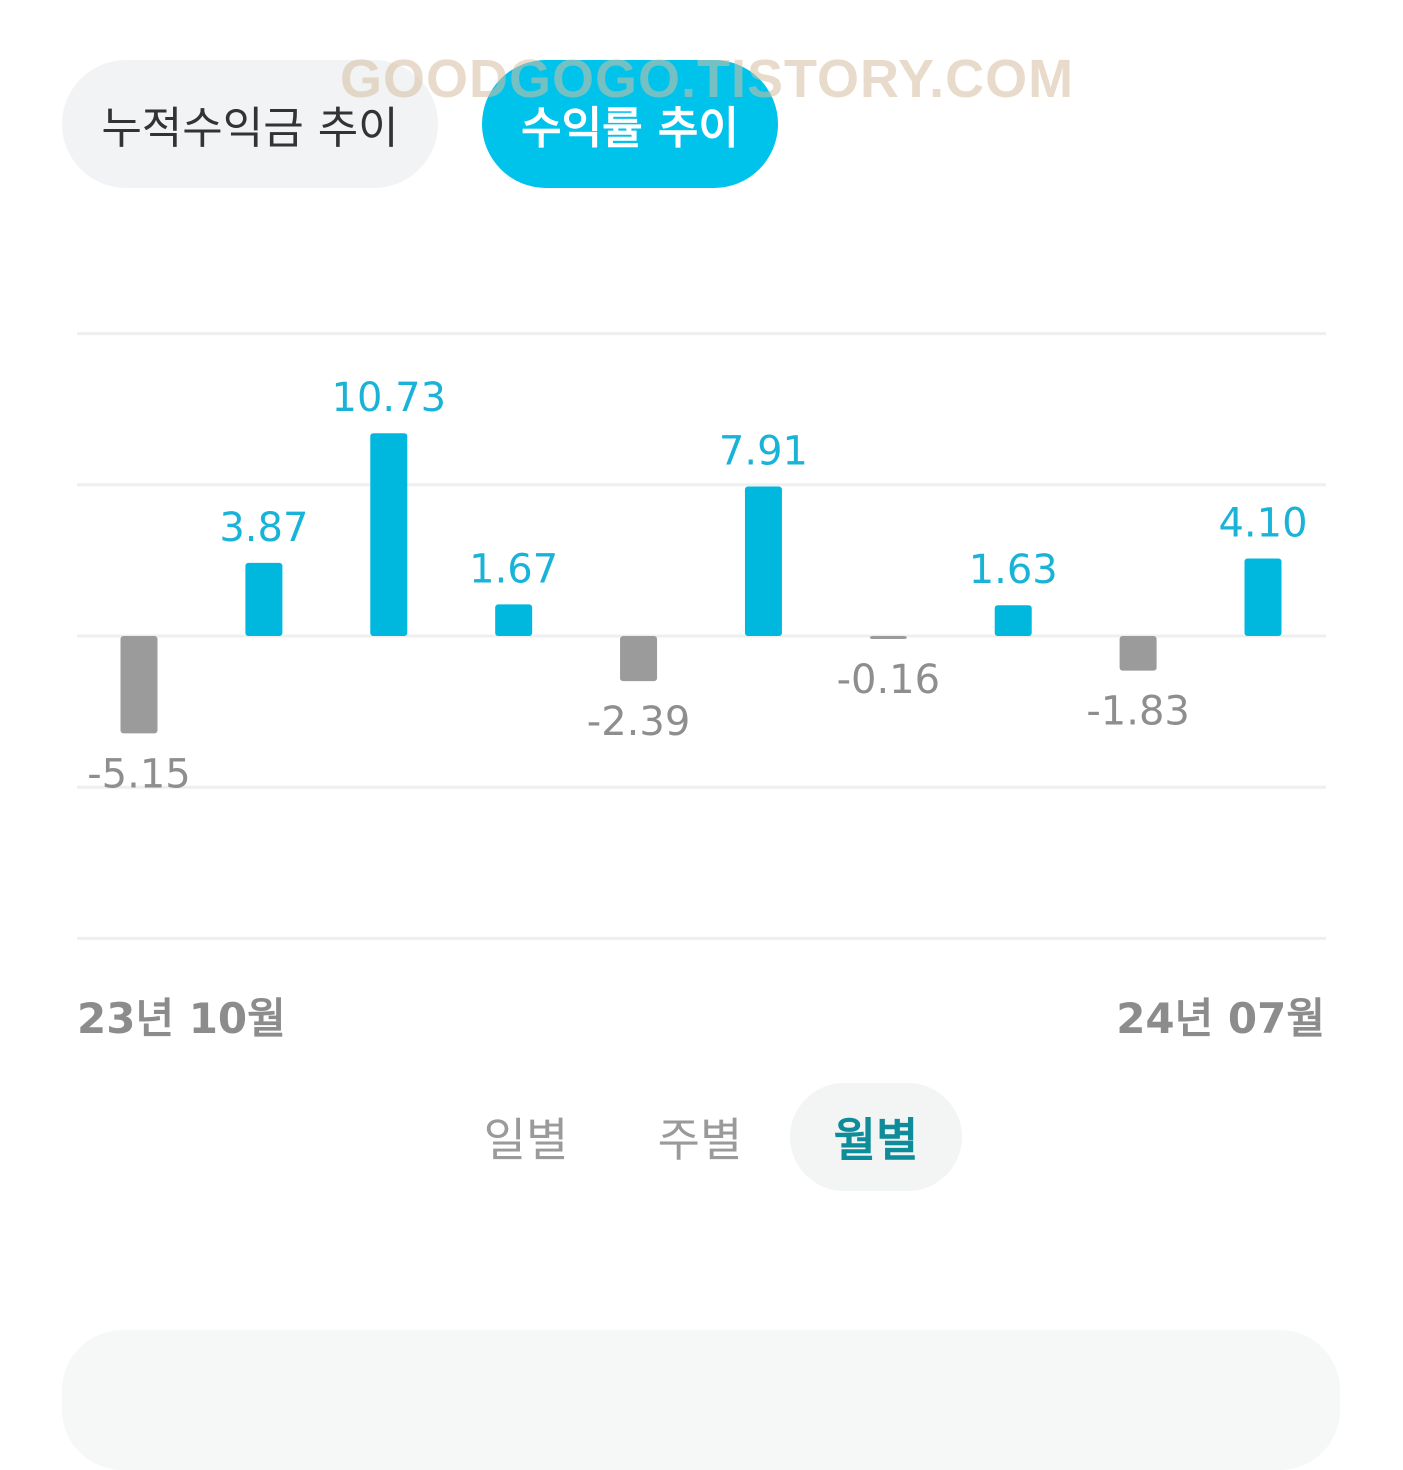 The width and height of the screenshot is (1403, 1470). I want to click on bar-value-label: 1.67, so click(513, 569).